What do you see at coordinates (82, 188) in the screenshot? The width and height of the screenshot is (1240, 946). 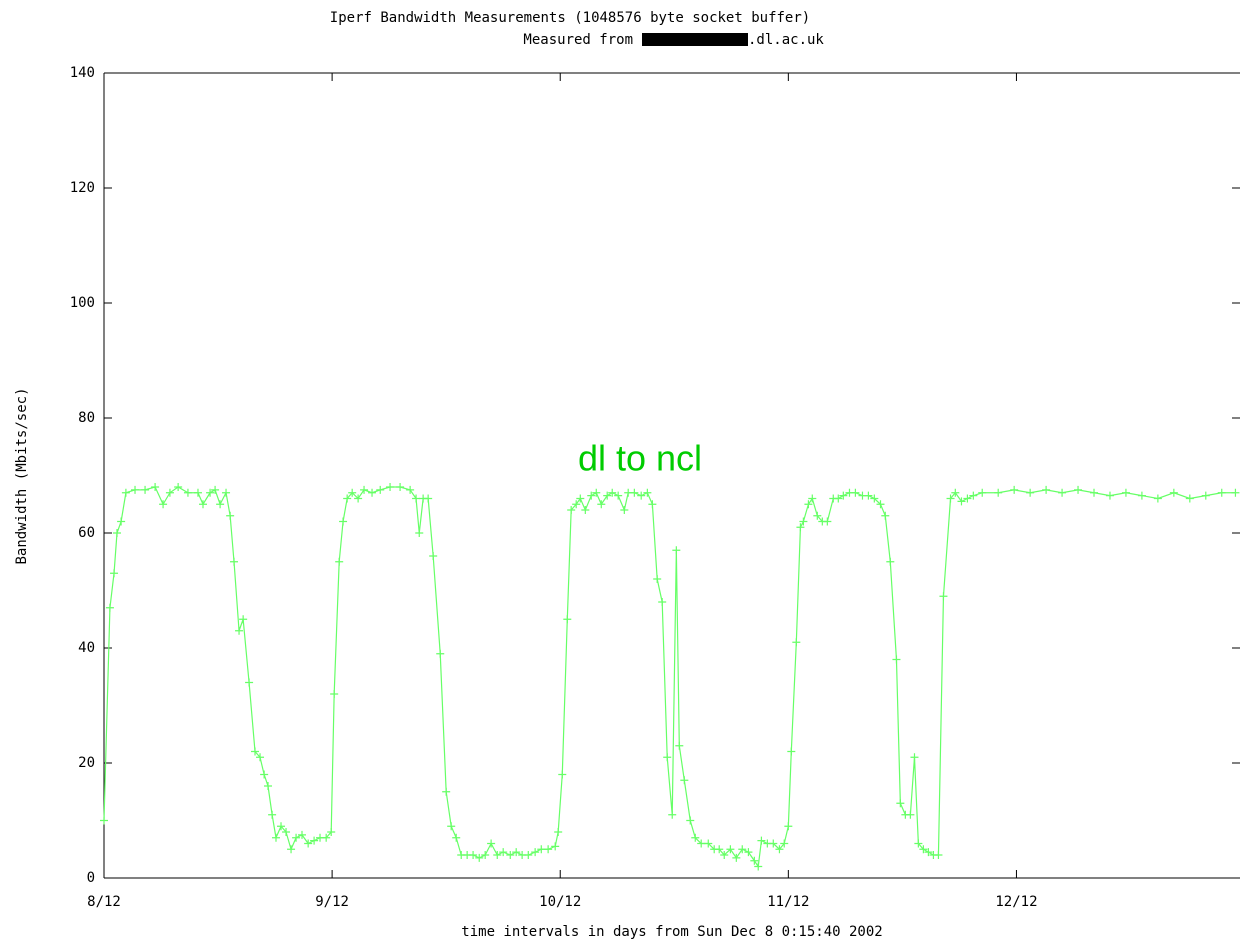 I see `y-tick-label: 120` at bounding box center [82, 188].